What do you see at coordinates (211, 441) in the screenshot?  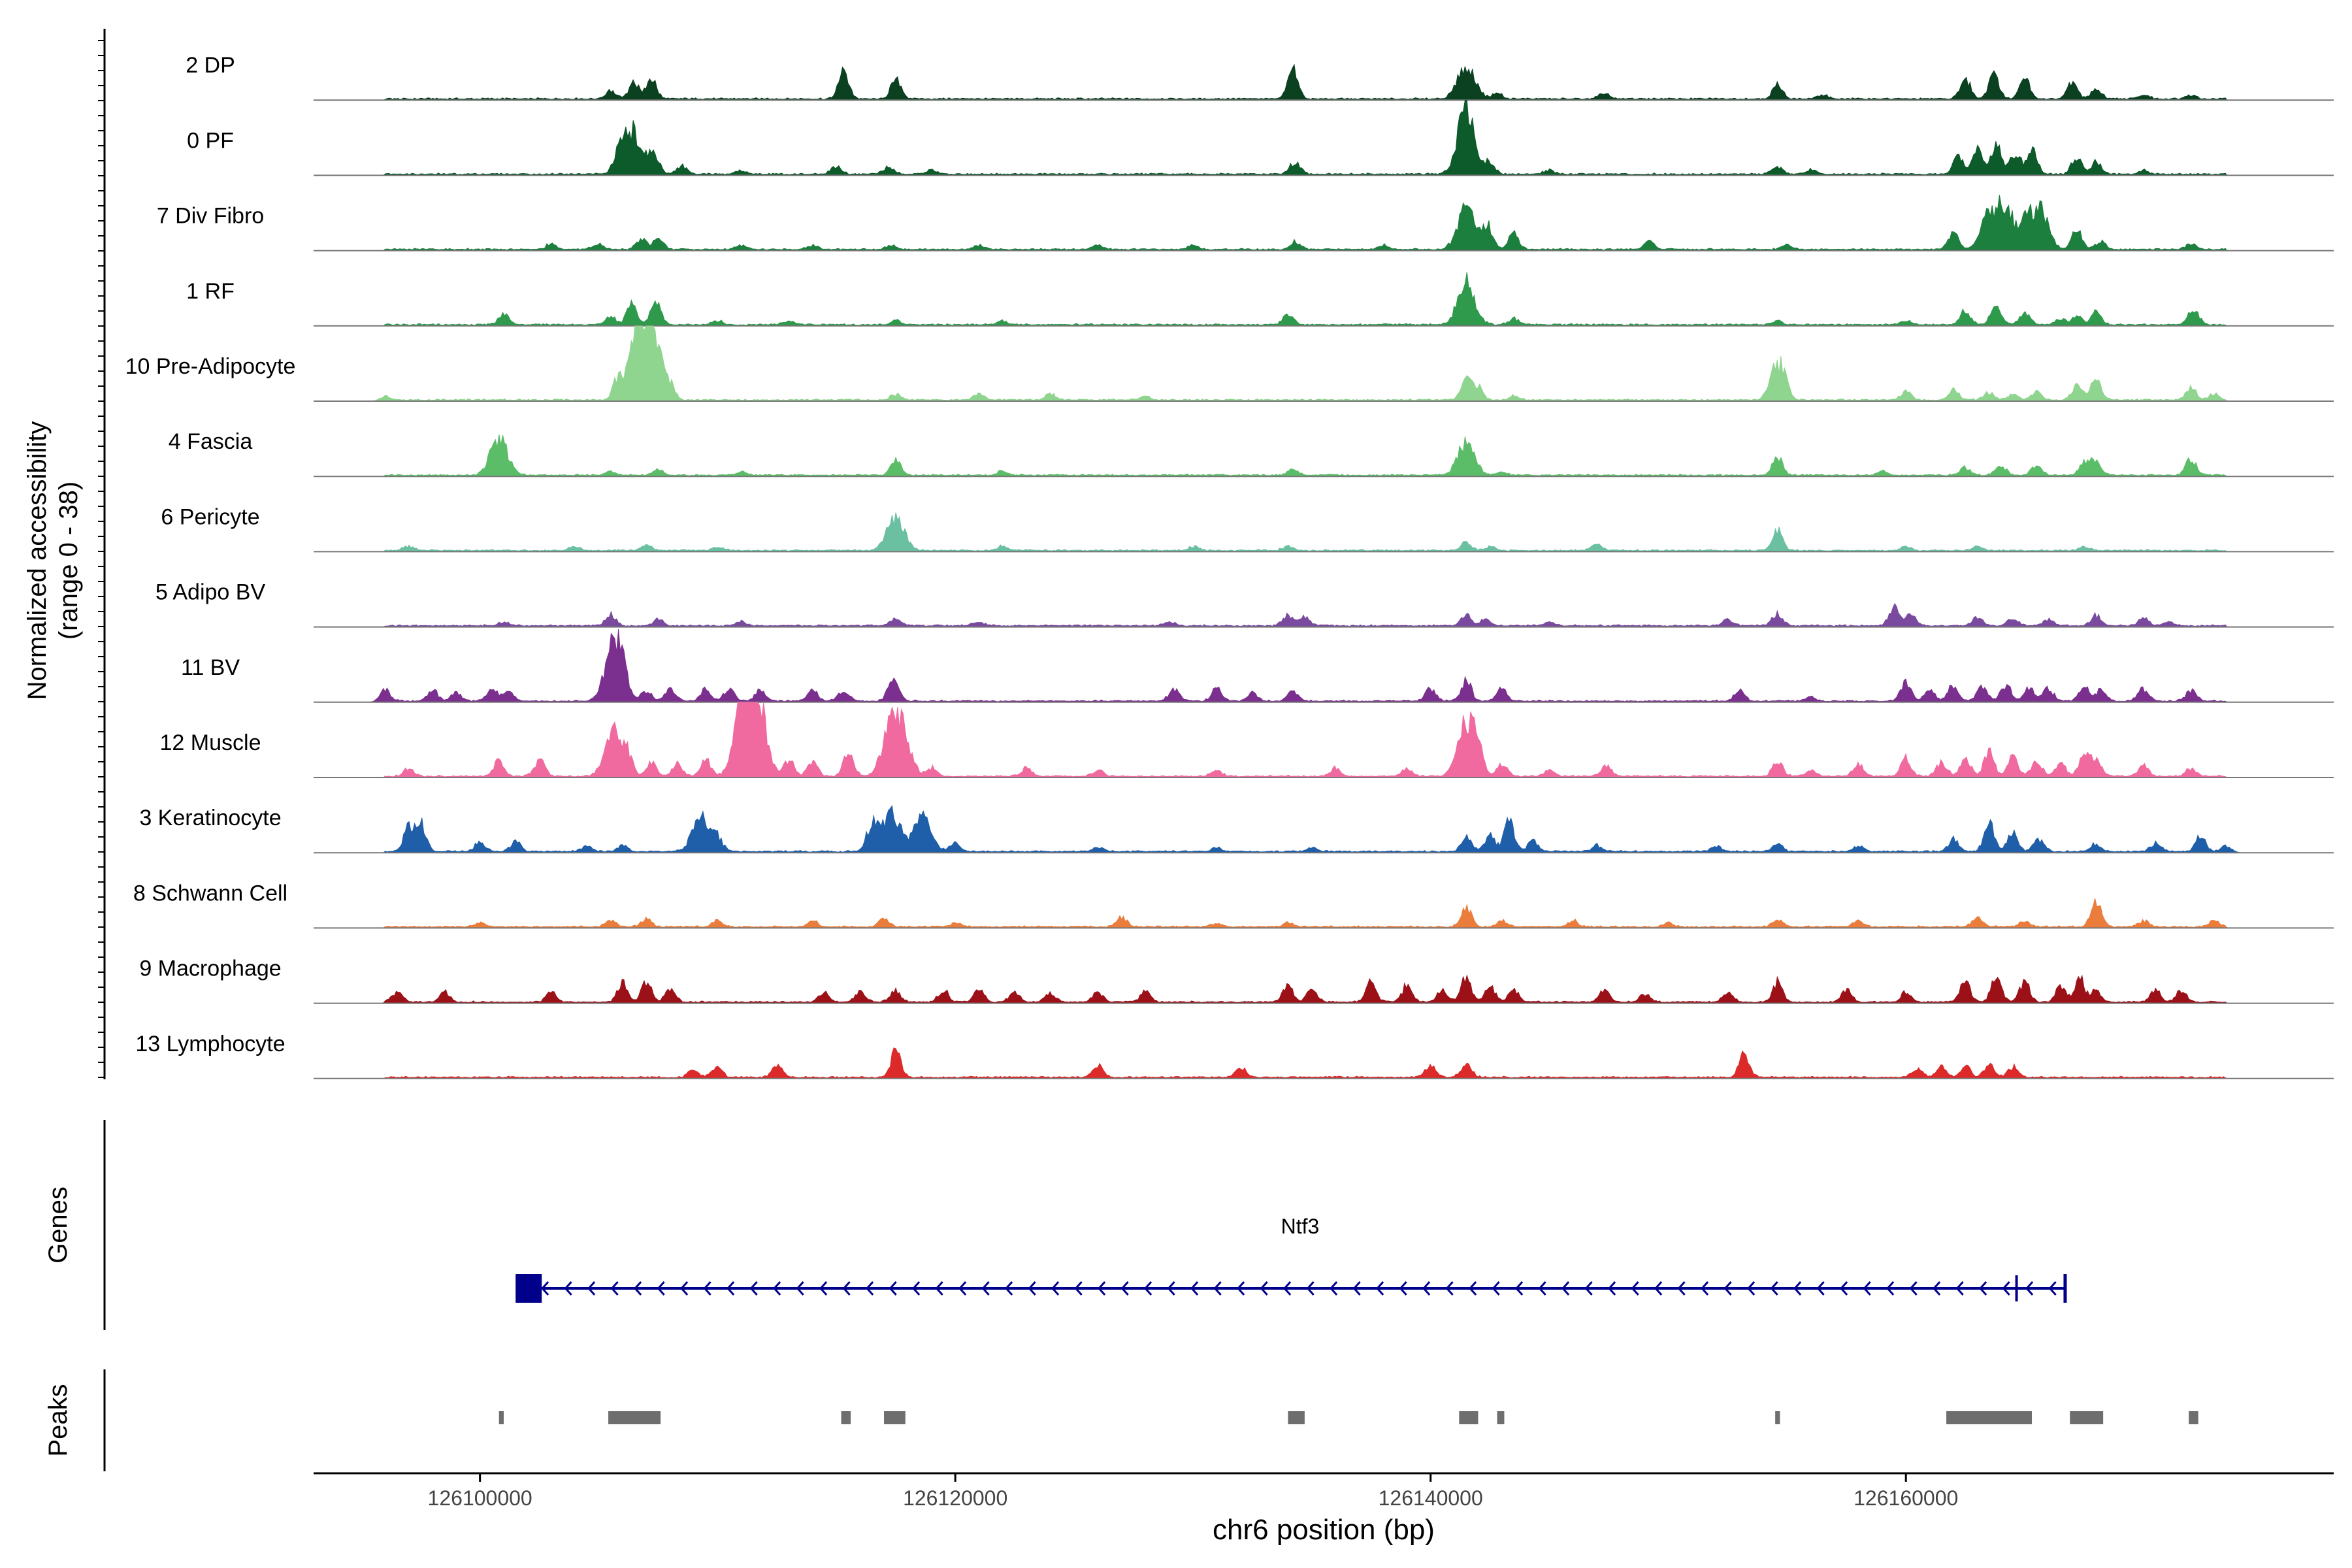 I see `track-label: 4 Fascia` at bounding box center [211, 441].